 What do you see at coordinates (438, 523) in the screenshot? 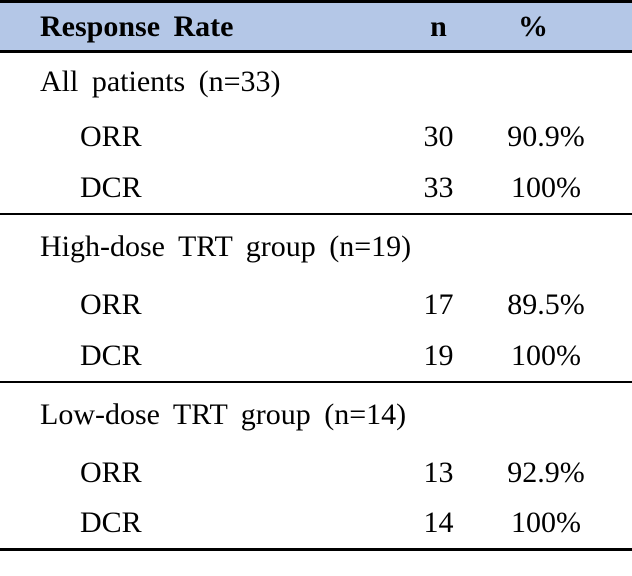
I see `cell-n-value: 14` at bounding box center [438, 523].